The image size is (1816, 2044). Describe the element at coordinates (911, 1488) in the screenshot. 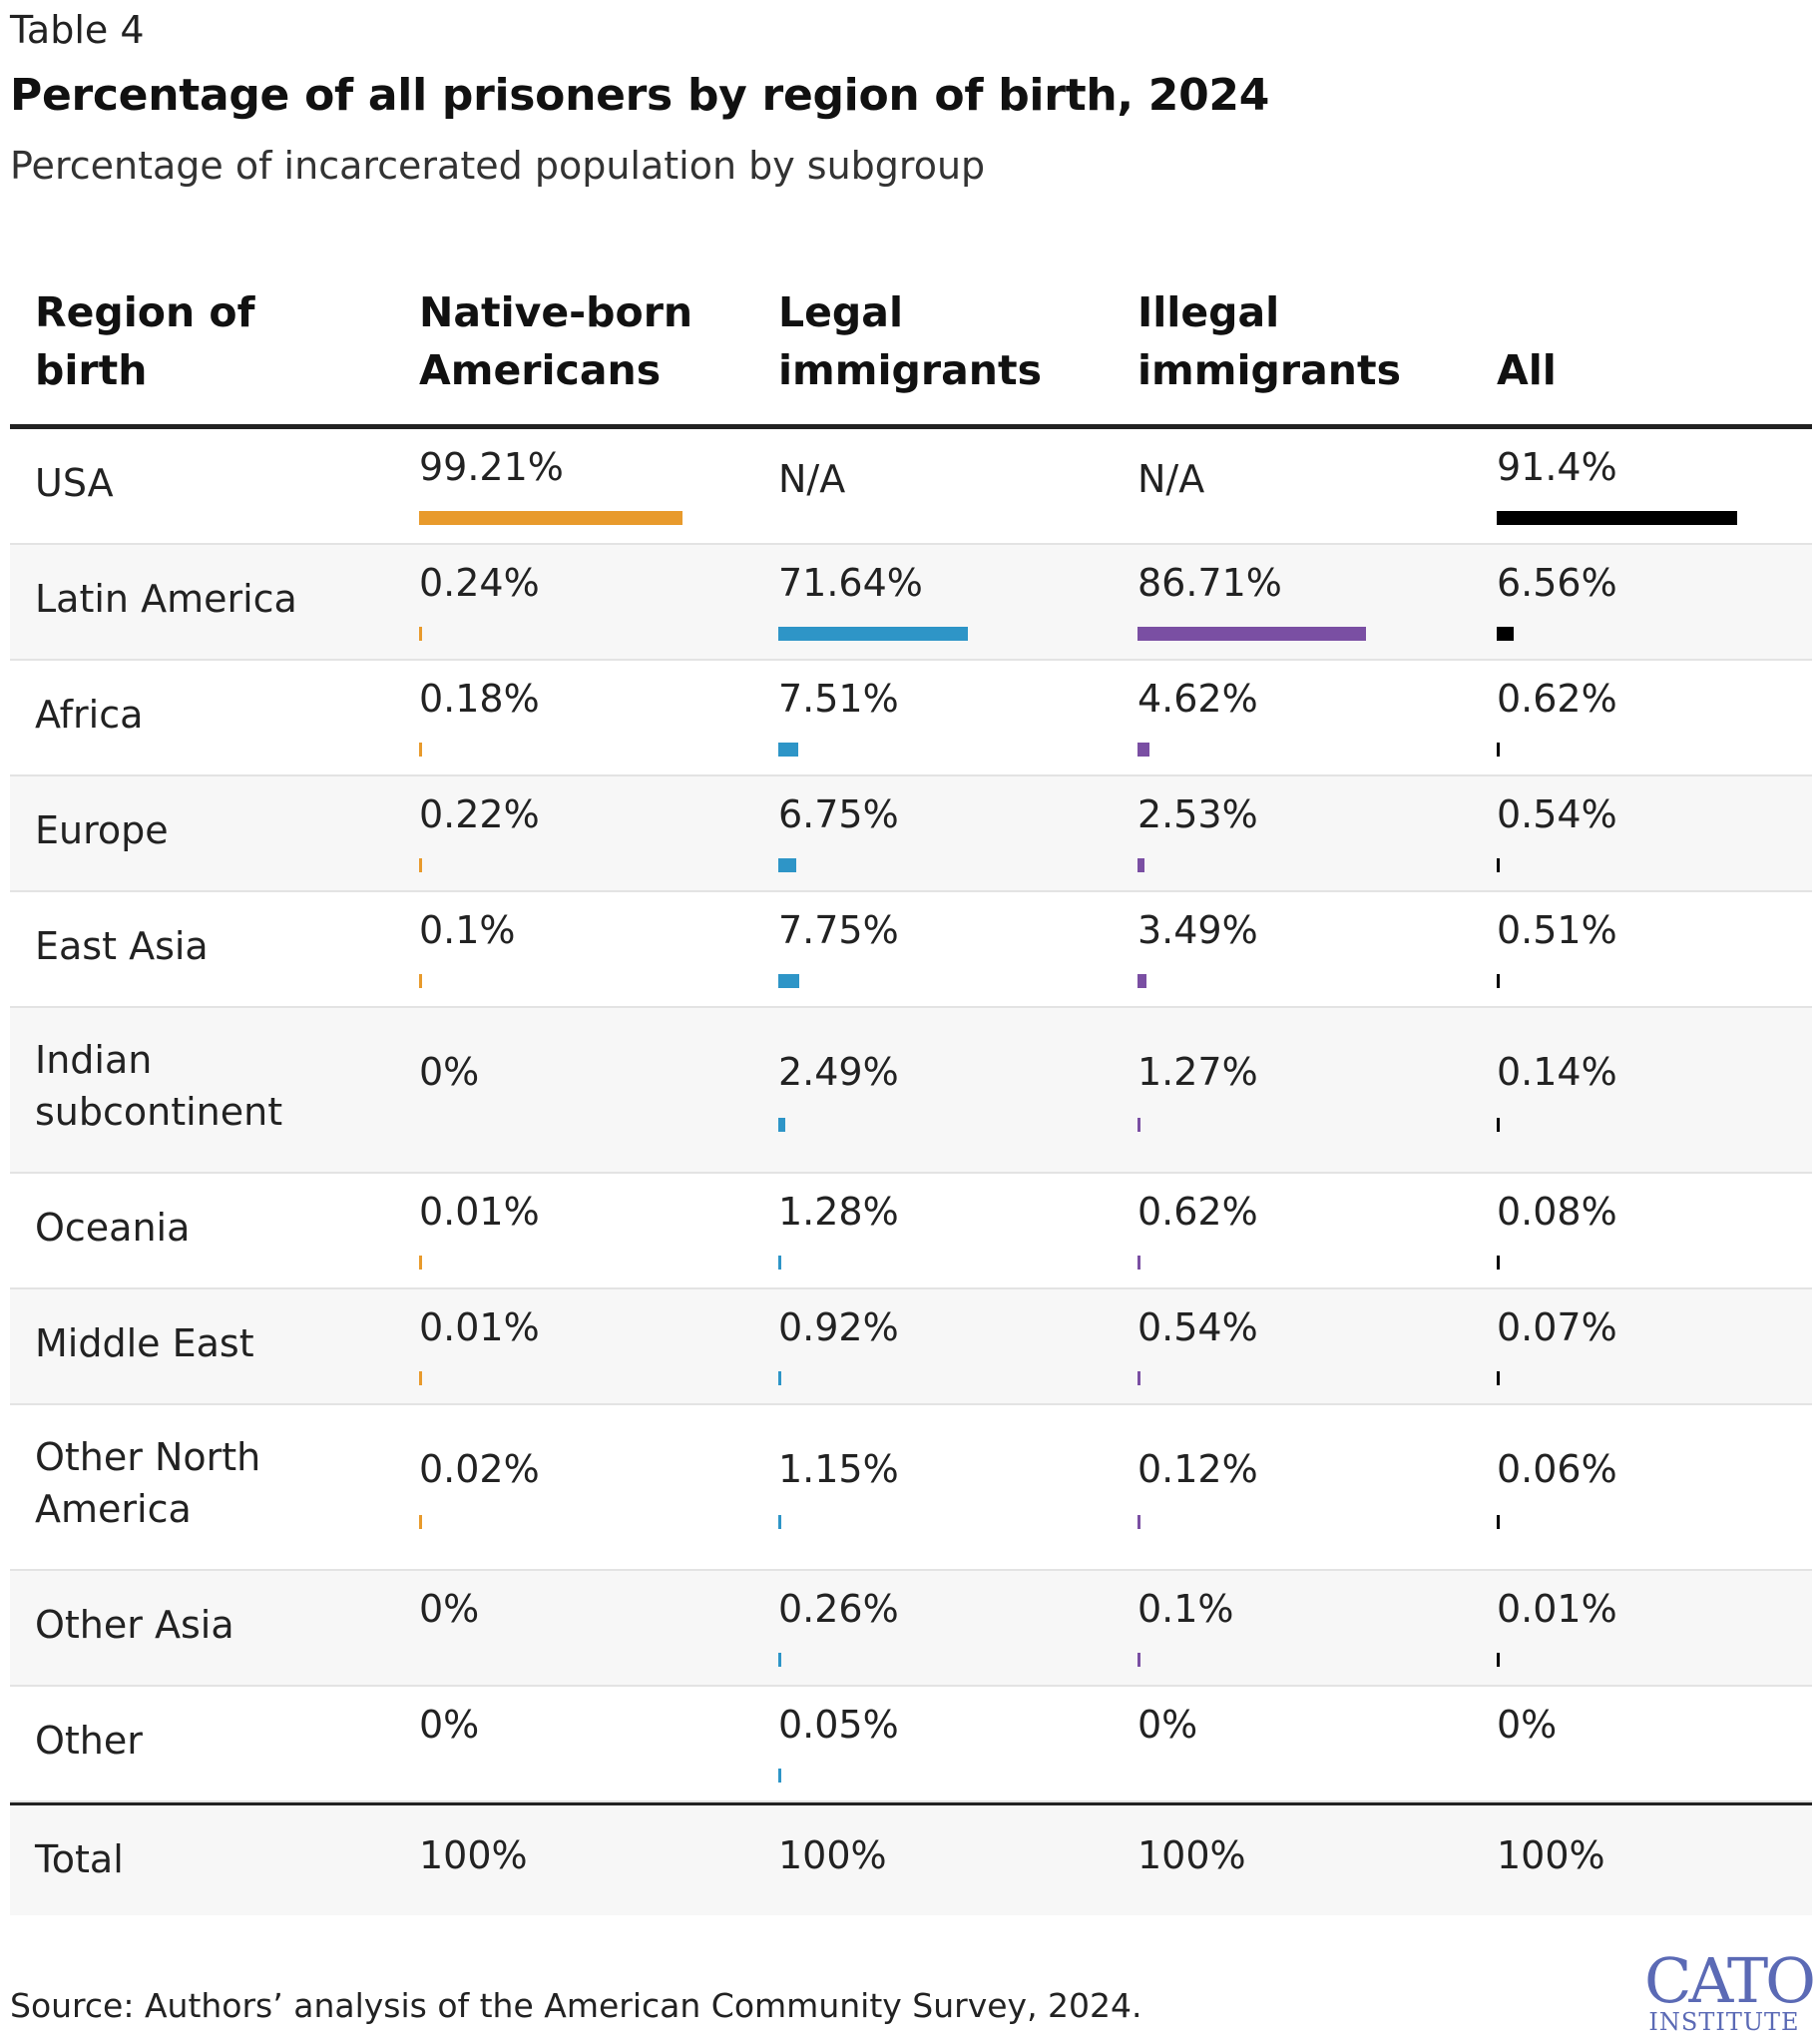

I see `table-row: Other North America 0.02% 1.15% 0.12% 0.06%` at that location.